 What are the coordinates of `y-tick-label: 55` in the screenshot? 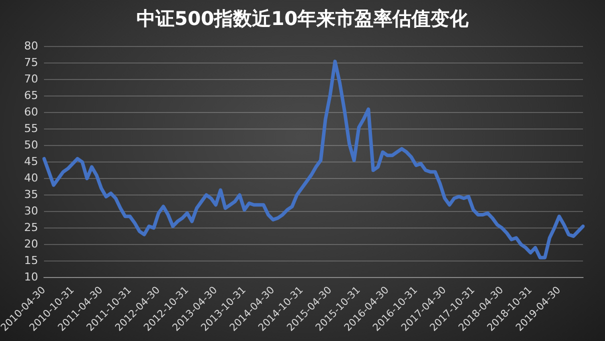 It's located at (31, 128).